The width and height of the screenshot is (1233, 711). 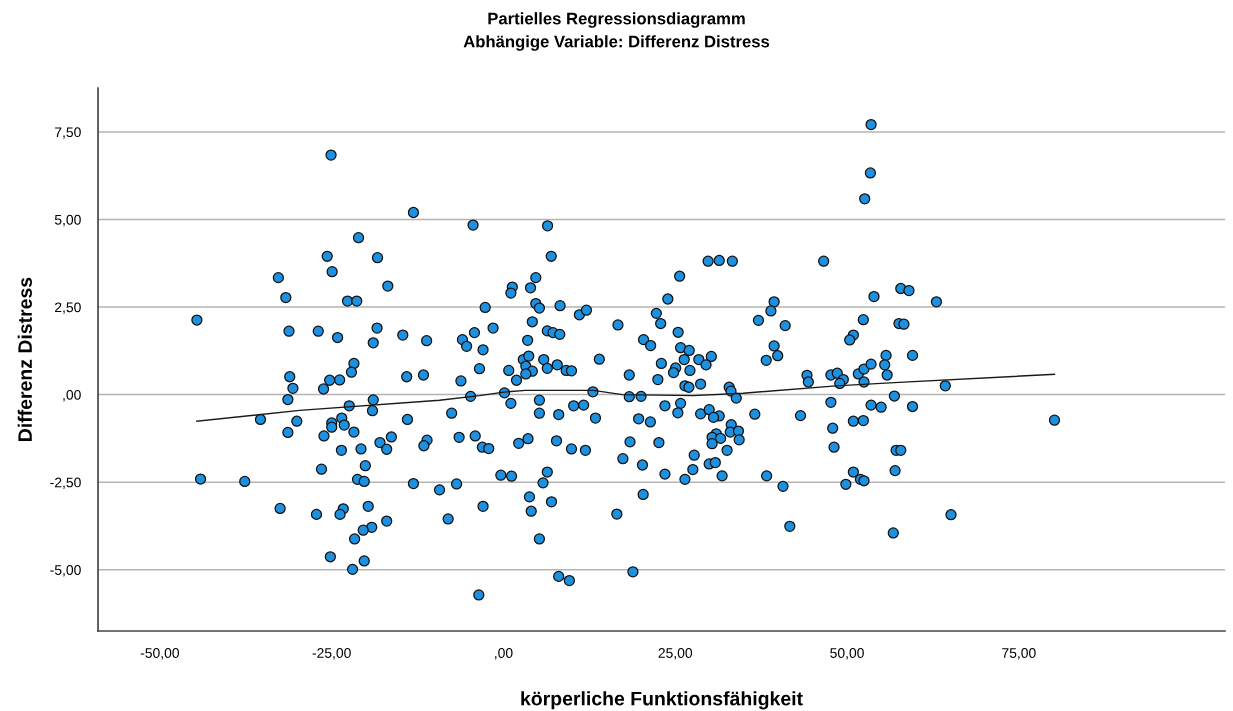 I want to click on x-tick-label: -25,00, so click(x=331, y=654).